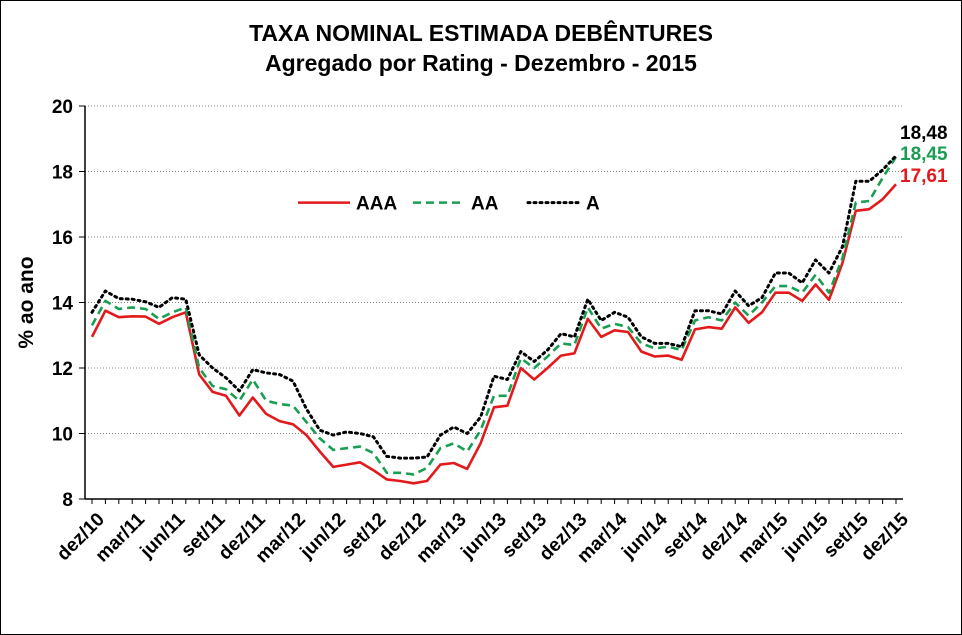 This screenshot has width=962, height=635. I want to click on x-tick-label: jun/12, so click(323, 536).